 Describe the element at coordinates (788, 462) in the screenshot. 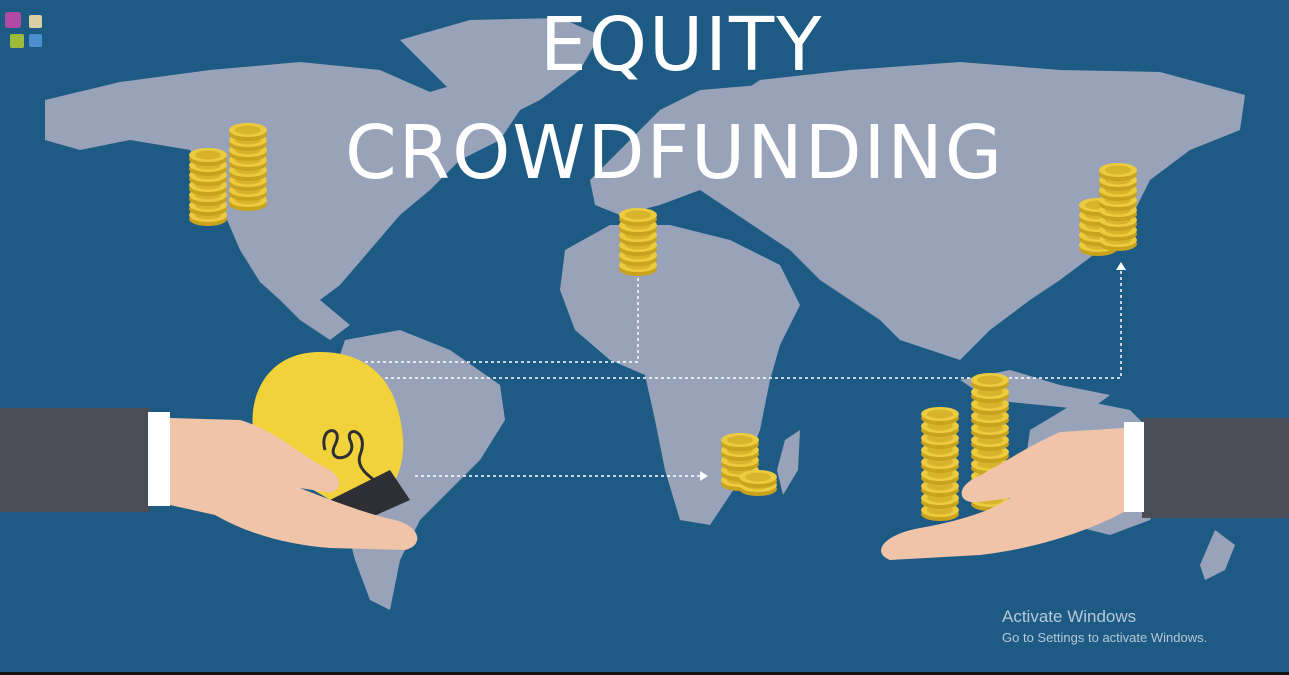

I see `madagascar-shape` at that location.